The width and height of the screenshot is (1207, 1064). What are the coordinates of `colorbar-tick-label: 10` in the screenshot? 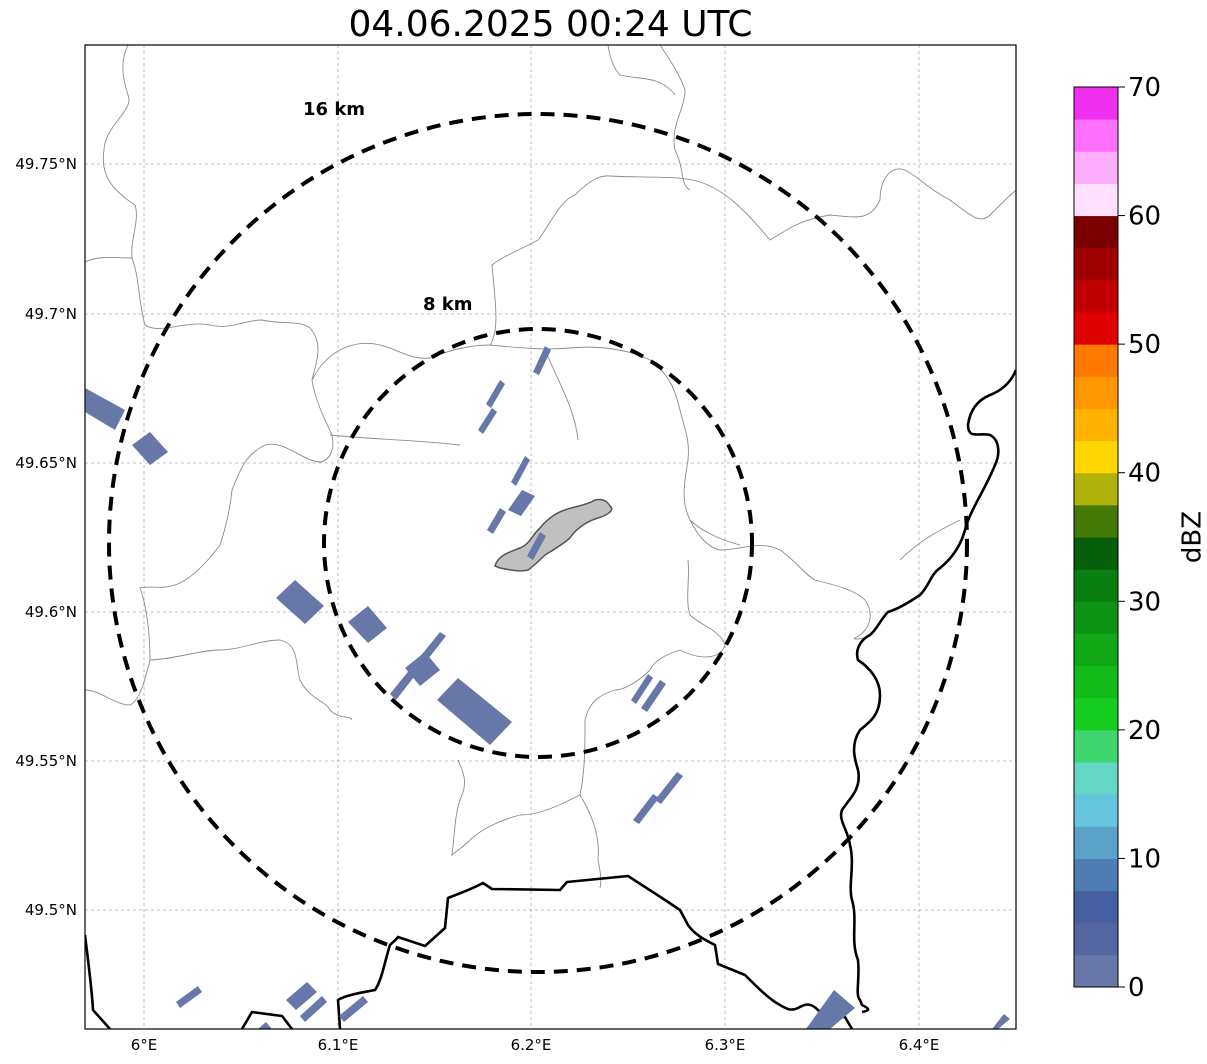 It's located at (1144, 859).